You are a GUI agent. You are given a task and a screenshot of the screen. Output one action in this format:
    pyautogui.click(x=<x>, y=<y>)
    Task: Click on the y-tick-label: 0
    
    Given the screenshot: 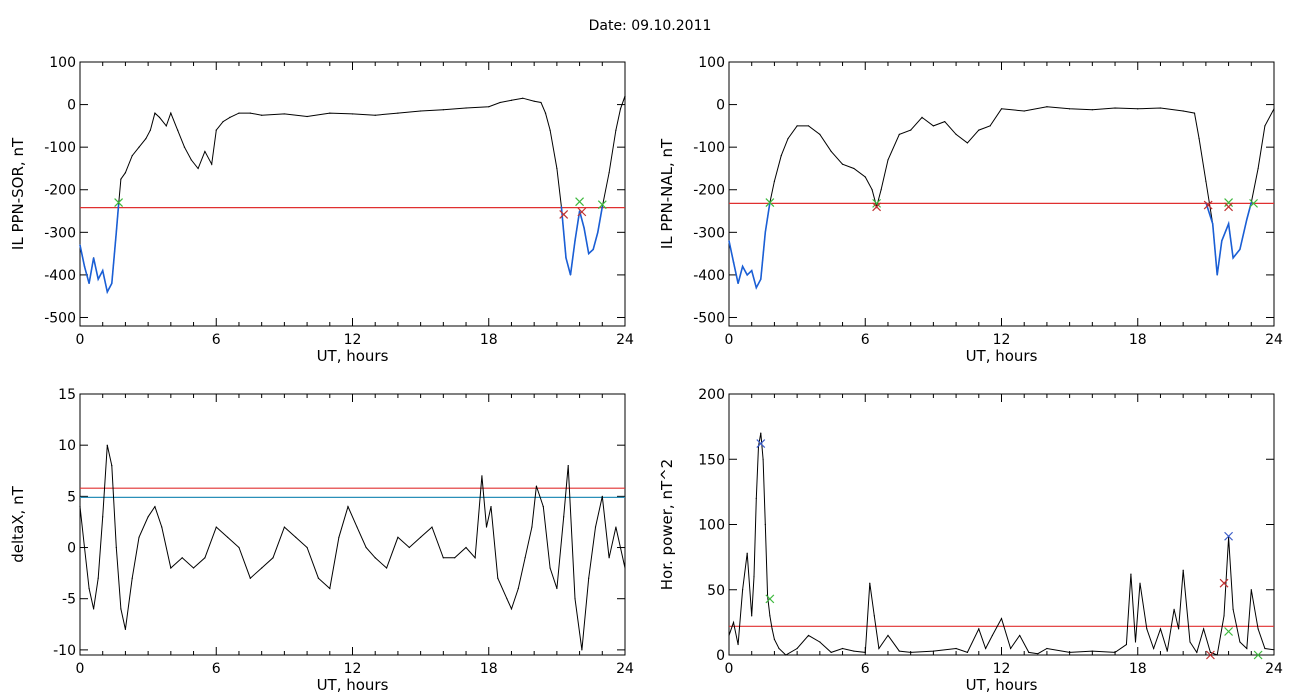 What is the action you would take?
    pyautogui.click(x=720, y=106)
    